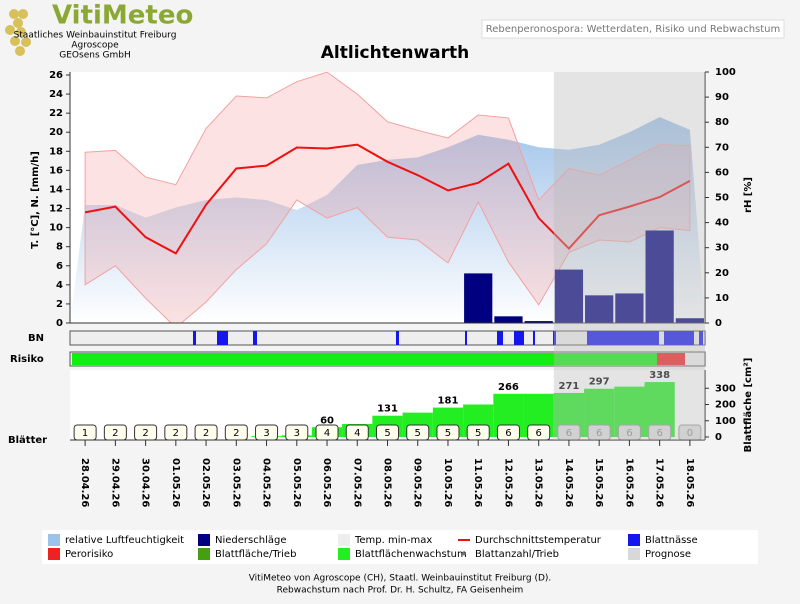 The height and width of the screenshot is (604, 800). Describe the element at coordinates (95, 36) in the screenshot. I see `org: Staatliches Weinbauinstitut Freiburg` at that location.